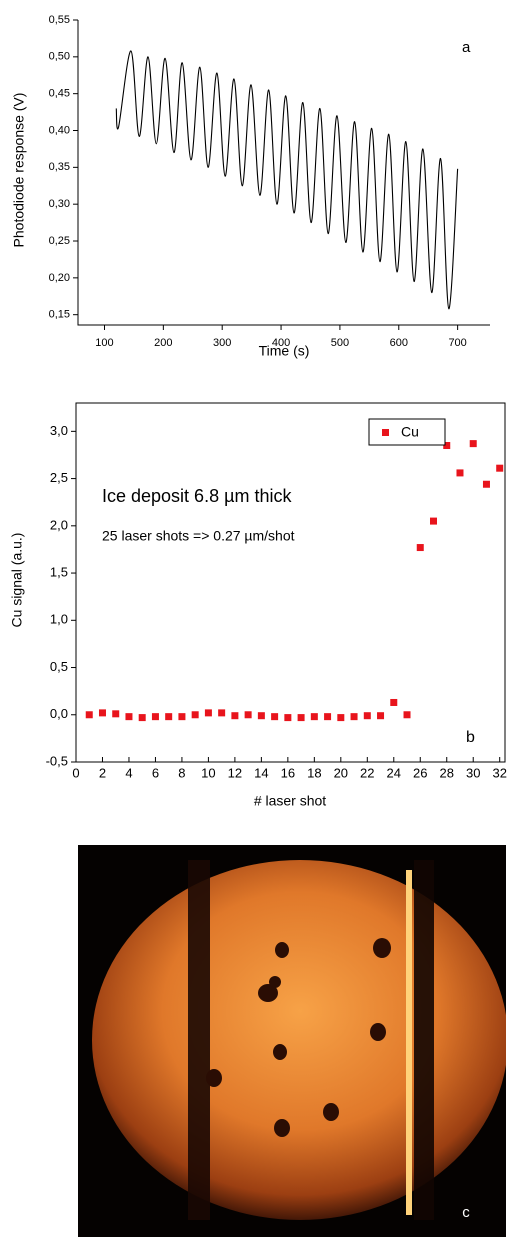 The height and width of the screenshot is (1237, 507). What do you see at coordinates (288, 772) in the screenshot?
I see `x-tick-label: 16` at bounding box center [288, 772].